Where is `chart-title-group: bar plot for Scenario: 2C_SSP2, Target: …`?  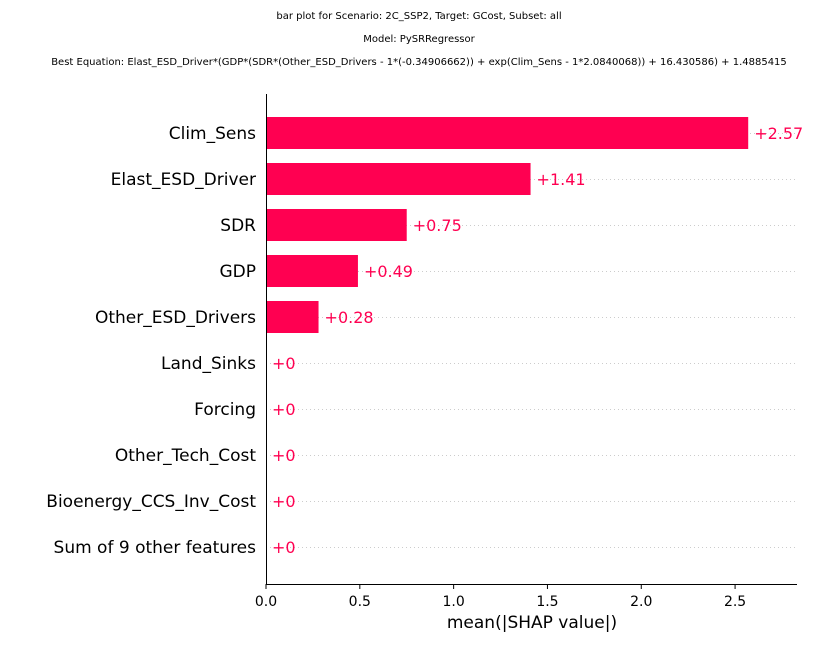
chart-title-group: bar plot for Scenario: 2C_SSP2, Target: … is located at coordinates (419, 39).